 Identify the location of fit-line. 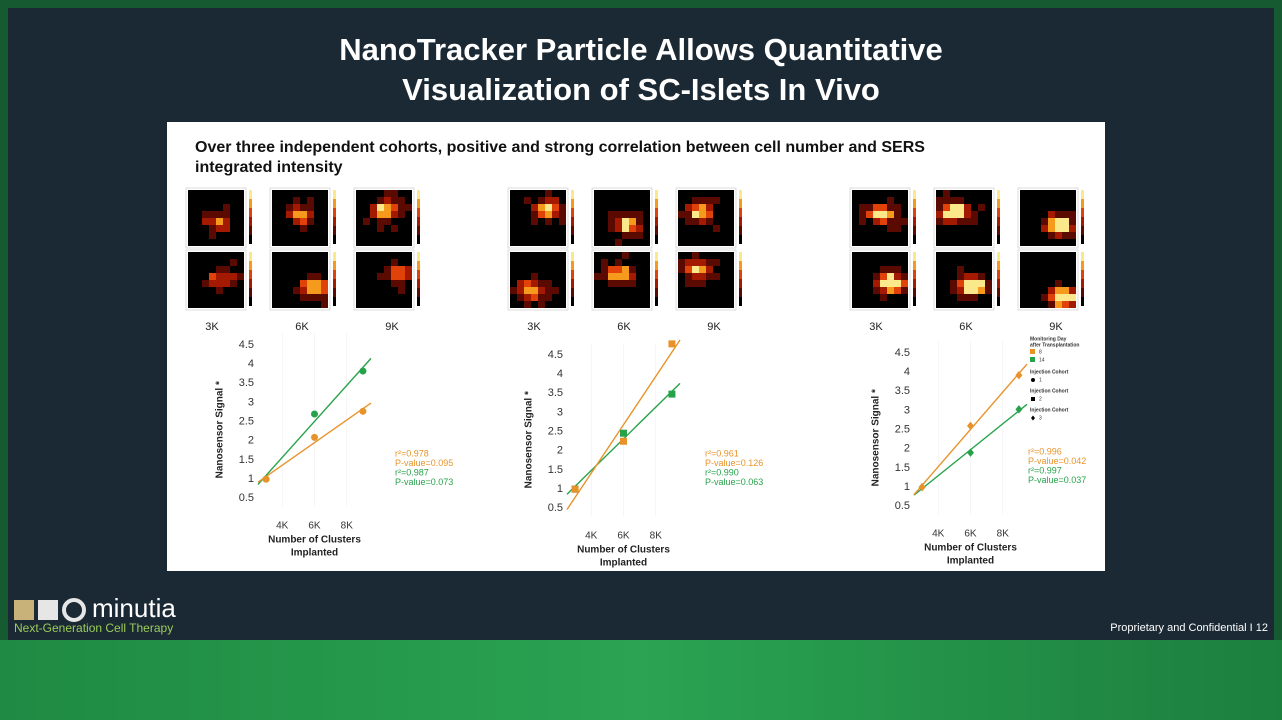
(314, 421).